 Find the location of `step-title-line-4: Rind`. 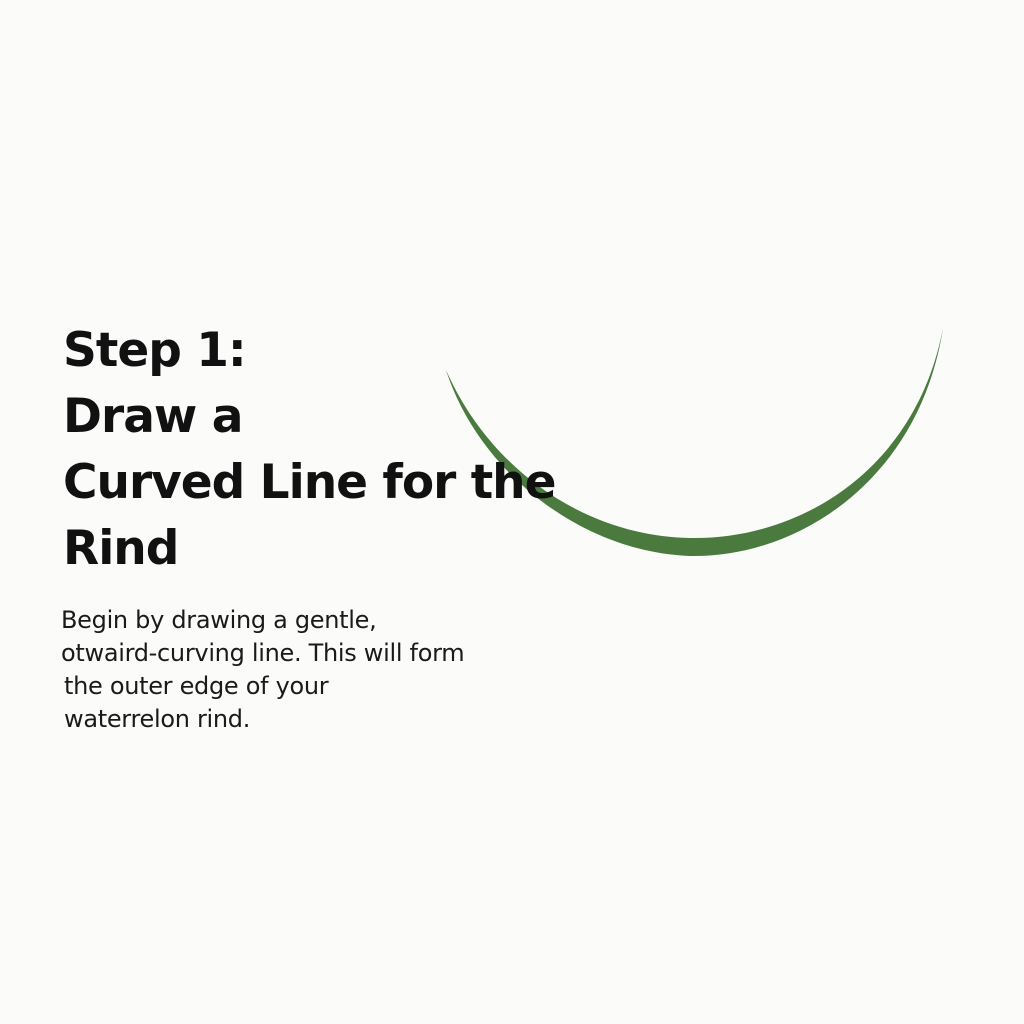

step-title-line-4: Rind is located at coordinates (121, 548).